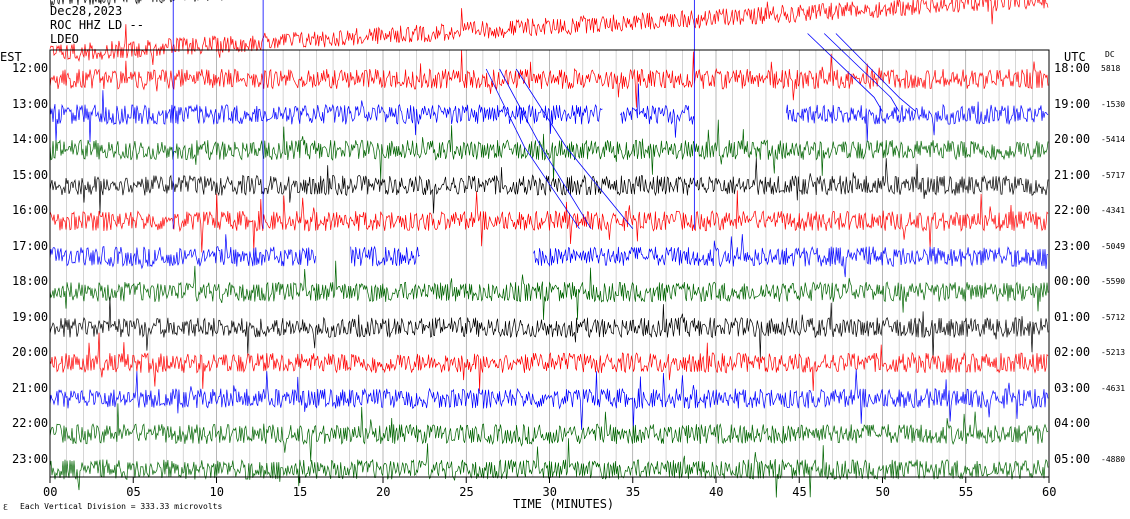 Image resolution: width=1130 pixels, height=519 pixels. Describe the element at coordinates (1110, 54) in the screenshot. I see `dc-title: DC` at that location.